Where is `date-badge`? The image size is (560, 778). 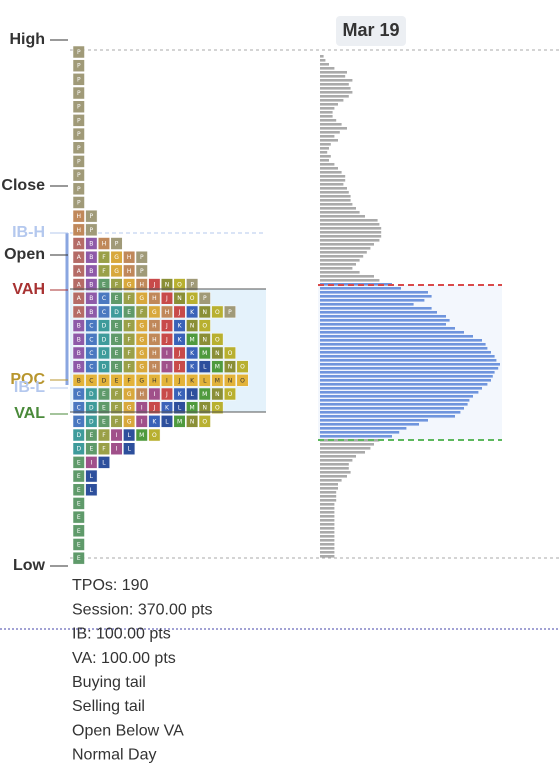
date-badge is located at coordinates (371, 31).